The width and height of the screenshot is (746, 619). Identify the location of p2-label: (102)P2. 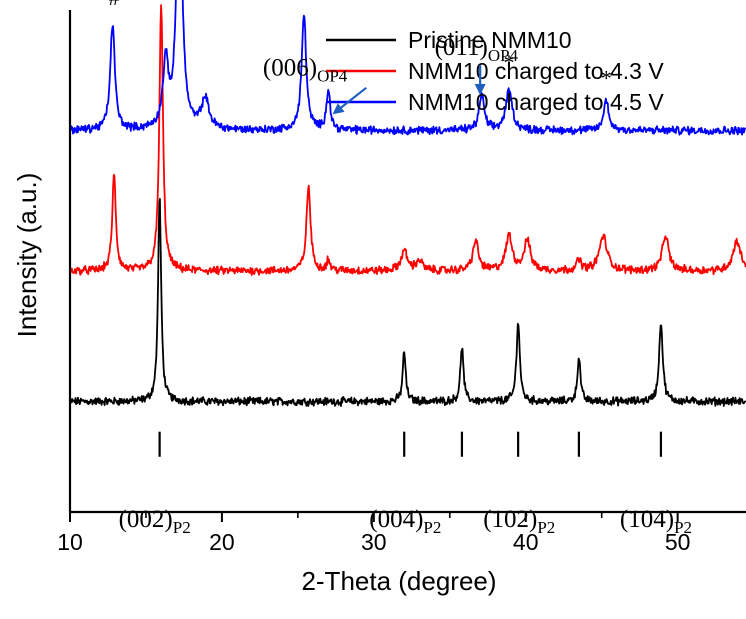
(519, 521).